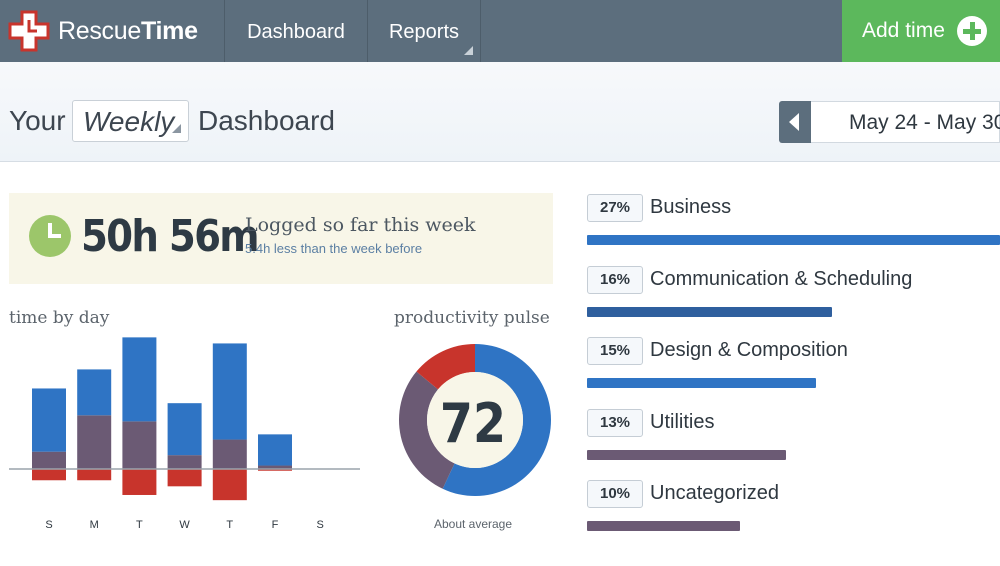 This screenshot has height=566, width=1000. I want to click on productivity-pulse-chart, so click(475, 420).